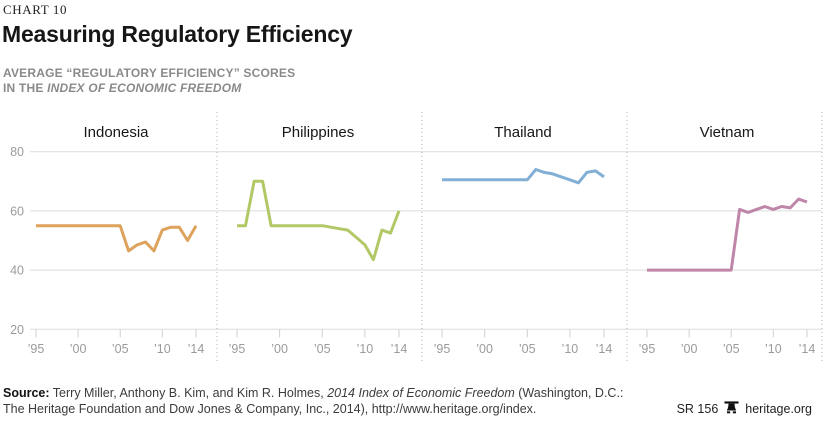 The image size is (825, 426). Describe the element at coordinates (196, 349) in the screenshot. I see `x-axis-label-indonesia-2014: ’14` at that location.